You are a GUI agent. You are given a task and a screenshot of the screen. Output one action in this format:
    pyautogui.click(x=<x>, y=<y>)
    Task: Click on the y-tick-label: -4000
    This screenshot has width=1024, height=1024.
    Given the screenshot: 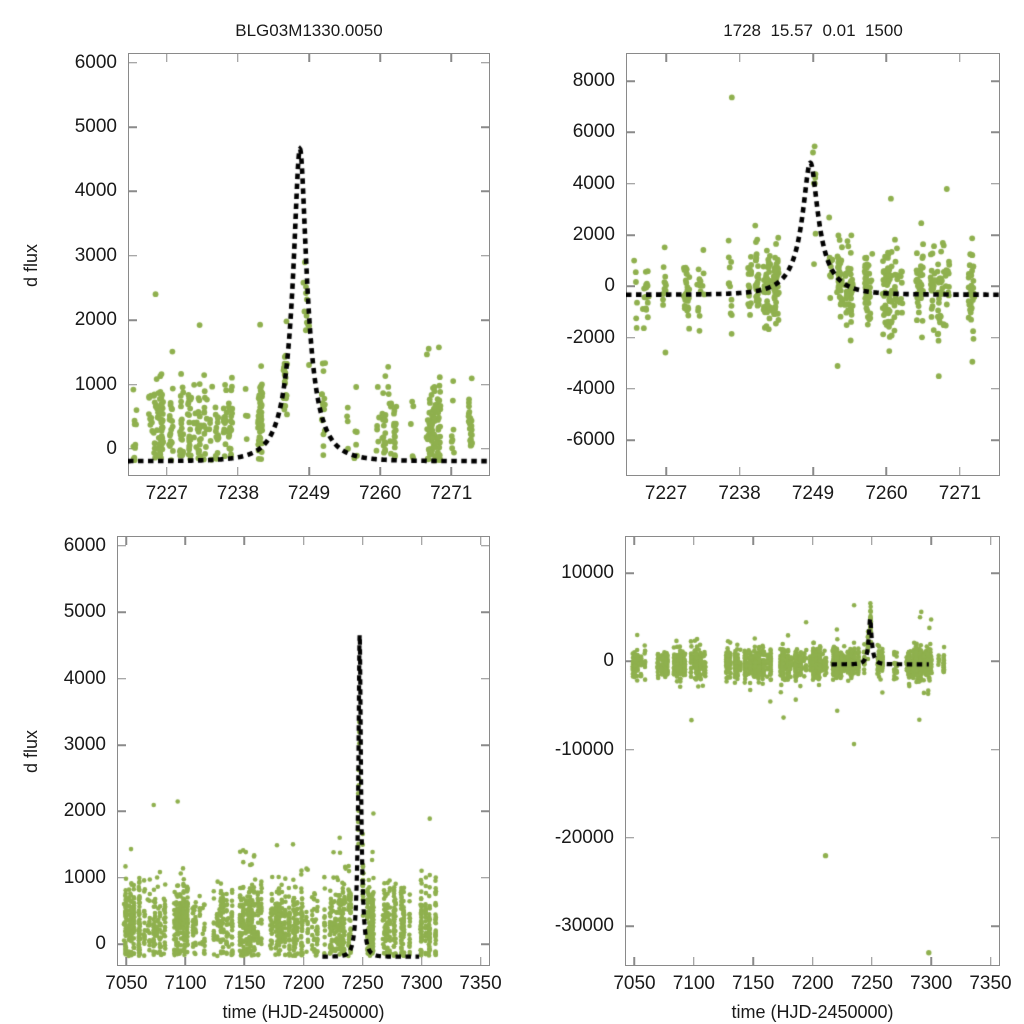 What is the action you would take?
    pyautogui.click(x=590, y=388)
    